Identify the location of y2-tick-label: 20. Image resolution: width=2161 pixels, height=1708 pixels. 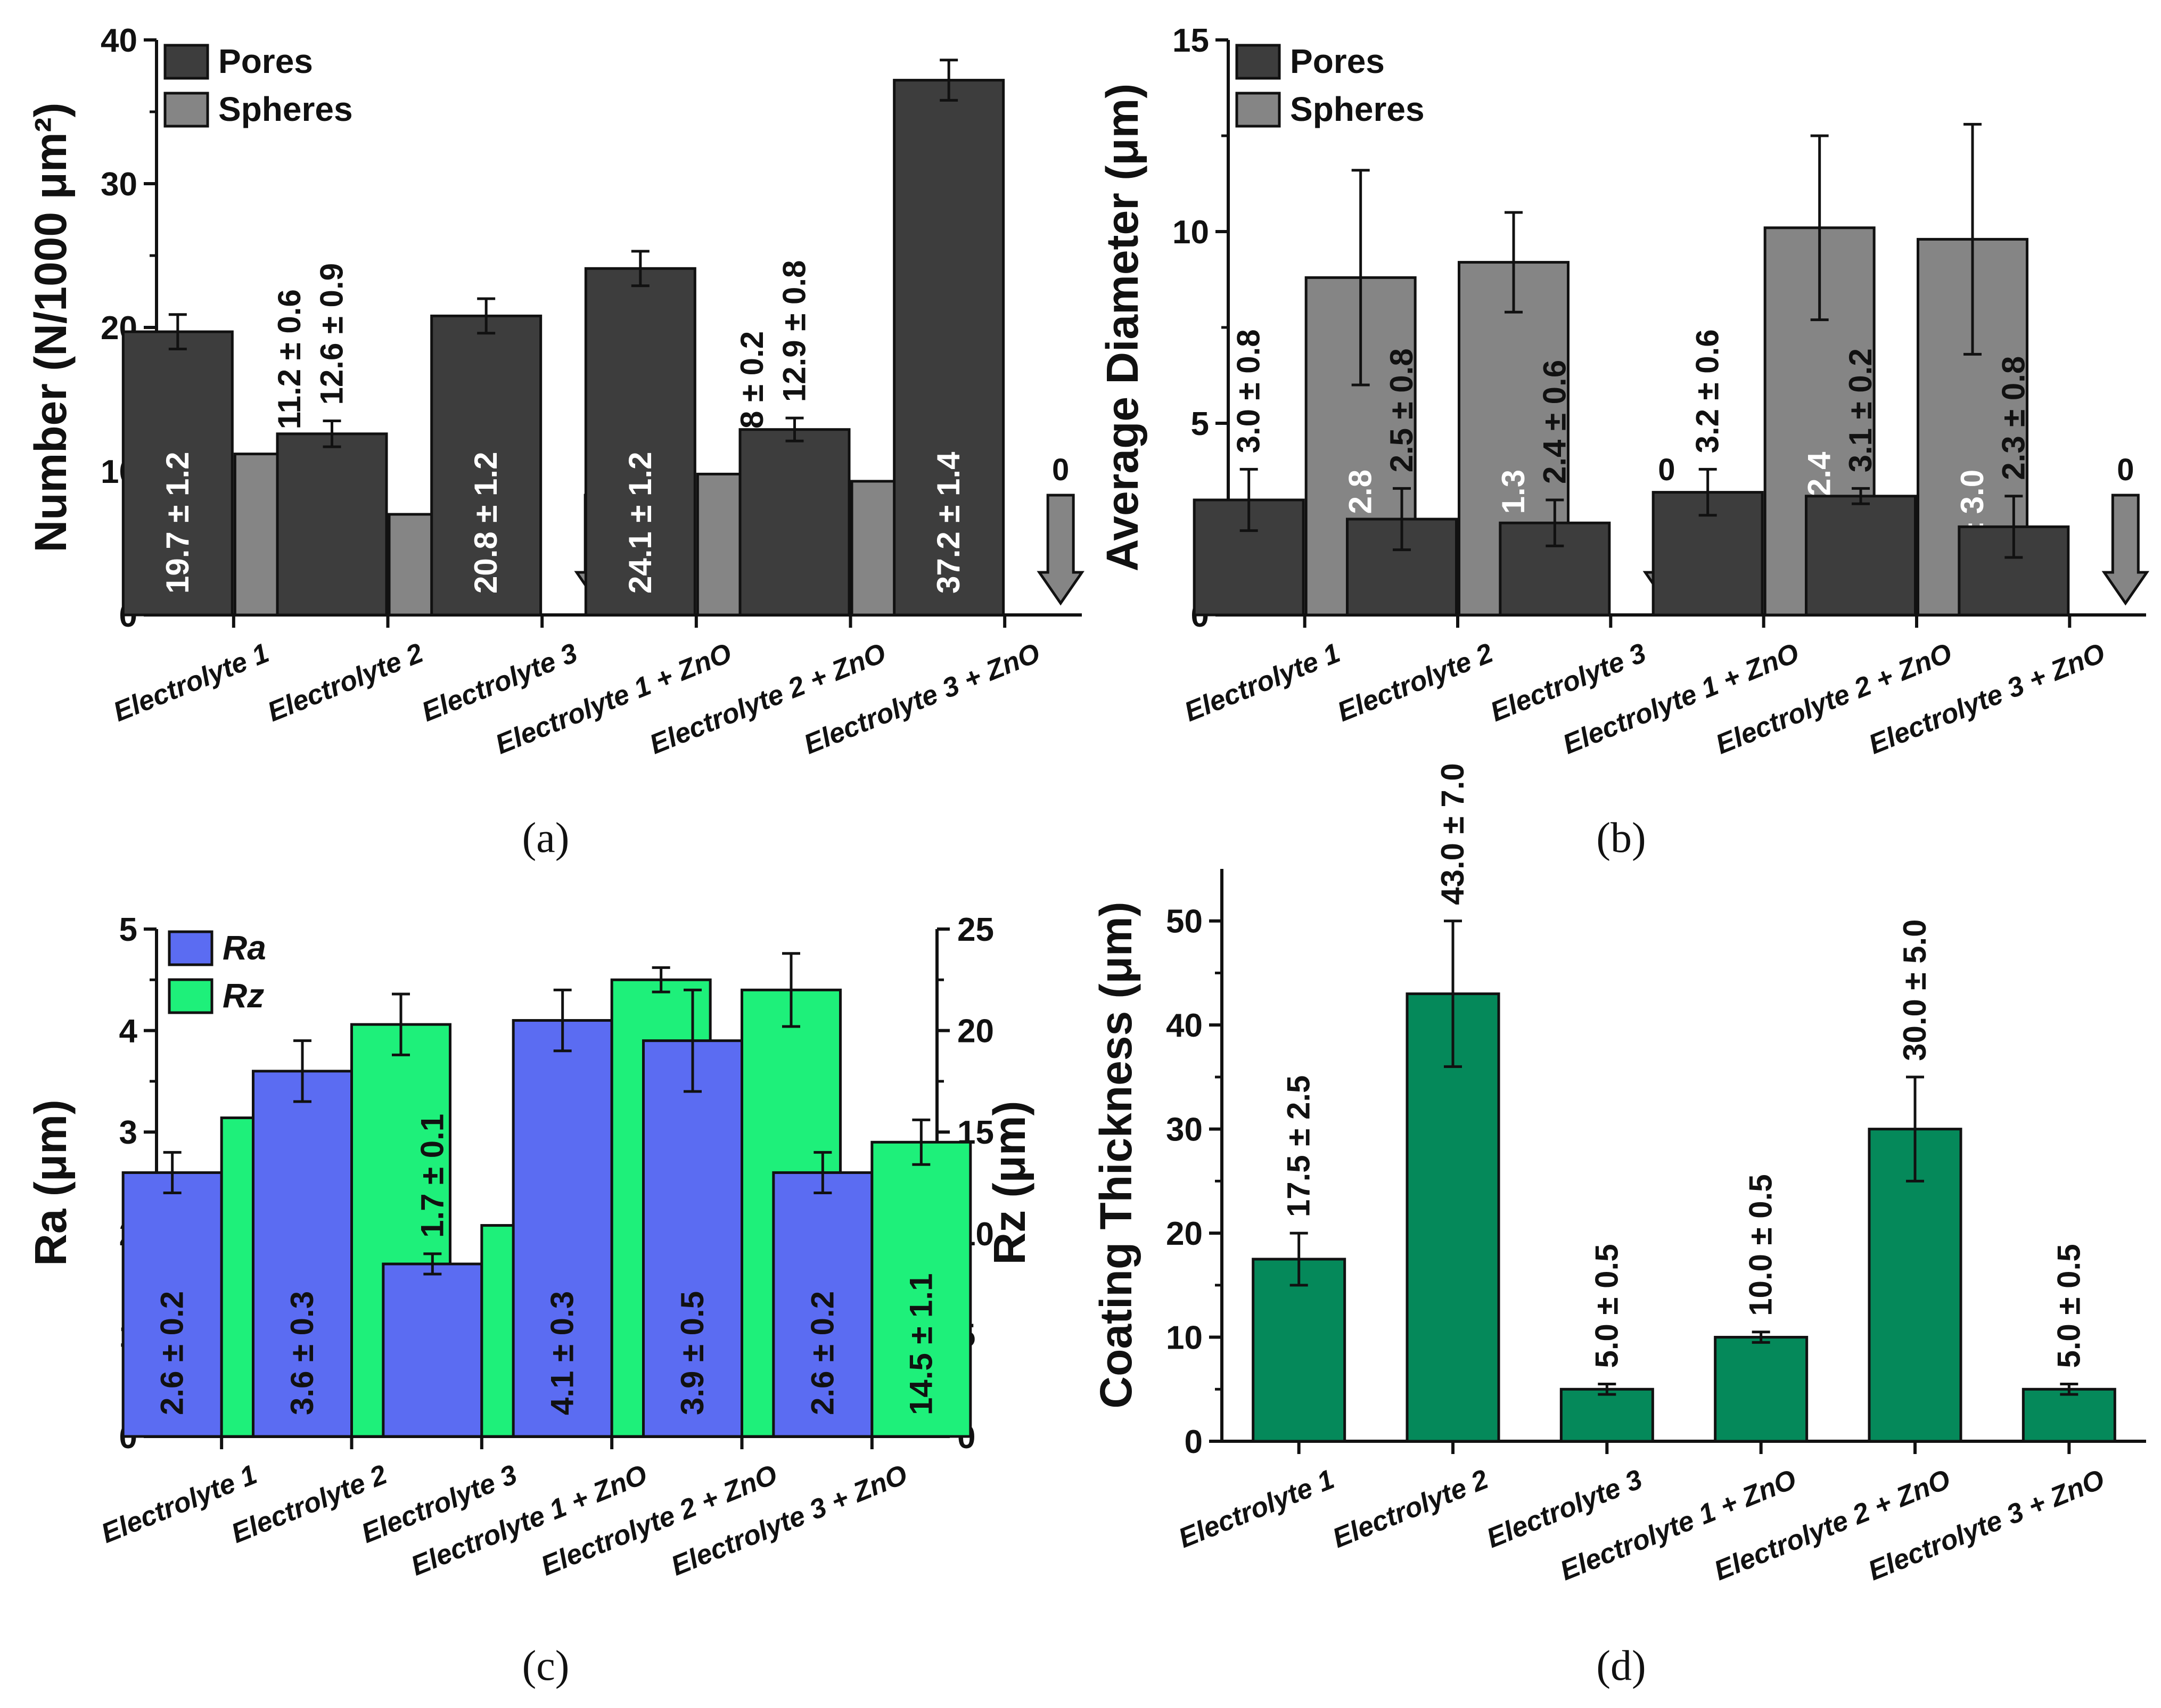
(976, 1031).